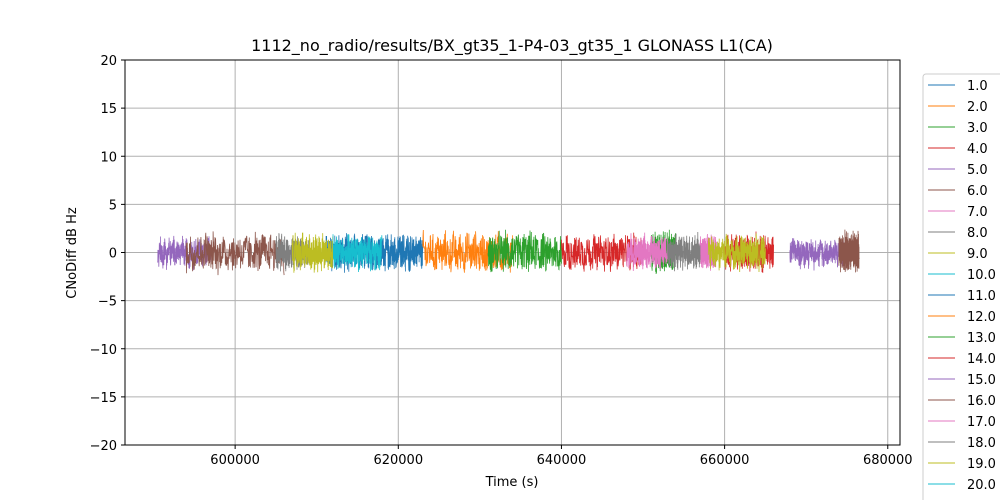 This screenshot has width=1000, height=500. Describe the element at coordinates (108, 61) in the screenshot. I see `y-tick-label: 20` at that location.